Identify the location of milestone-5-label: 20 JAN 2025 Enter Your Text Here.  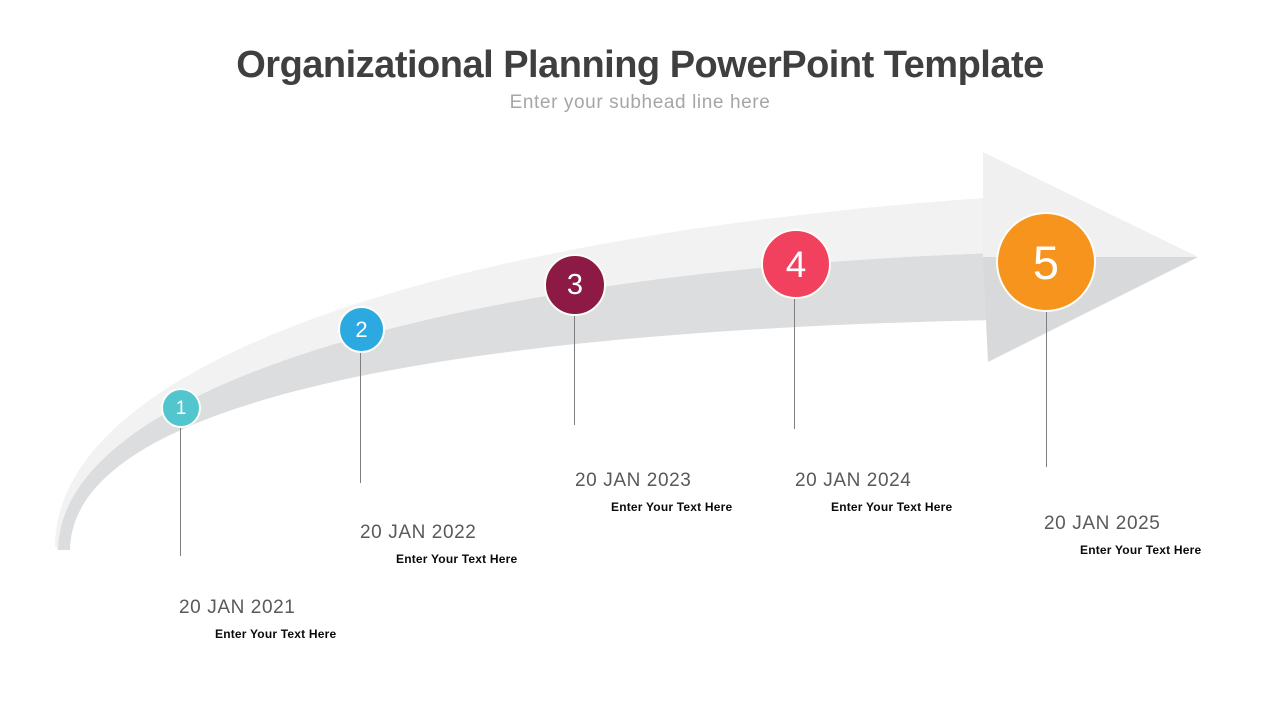
(1122, 535).